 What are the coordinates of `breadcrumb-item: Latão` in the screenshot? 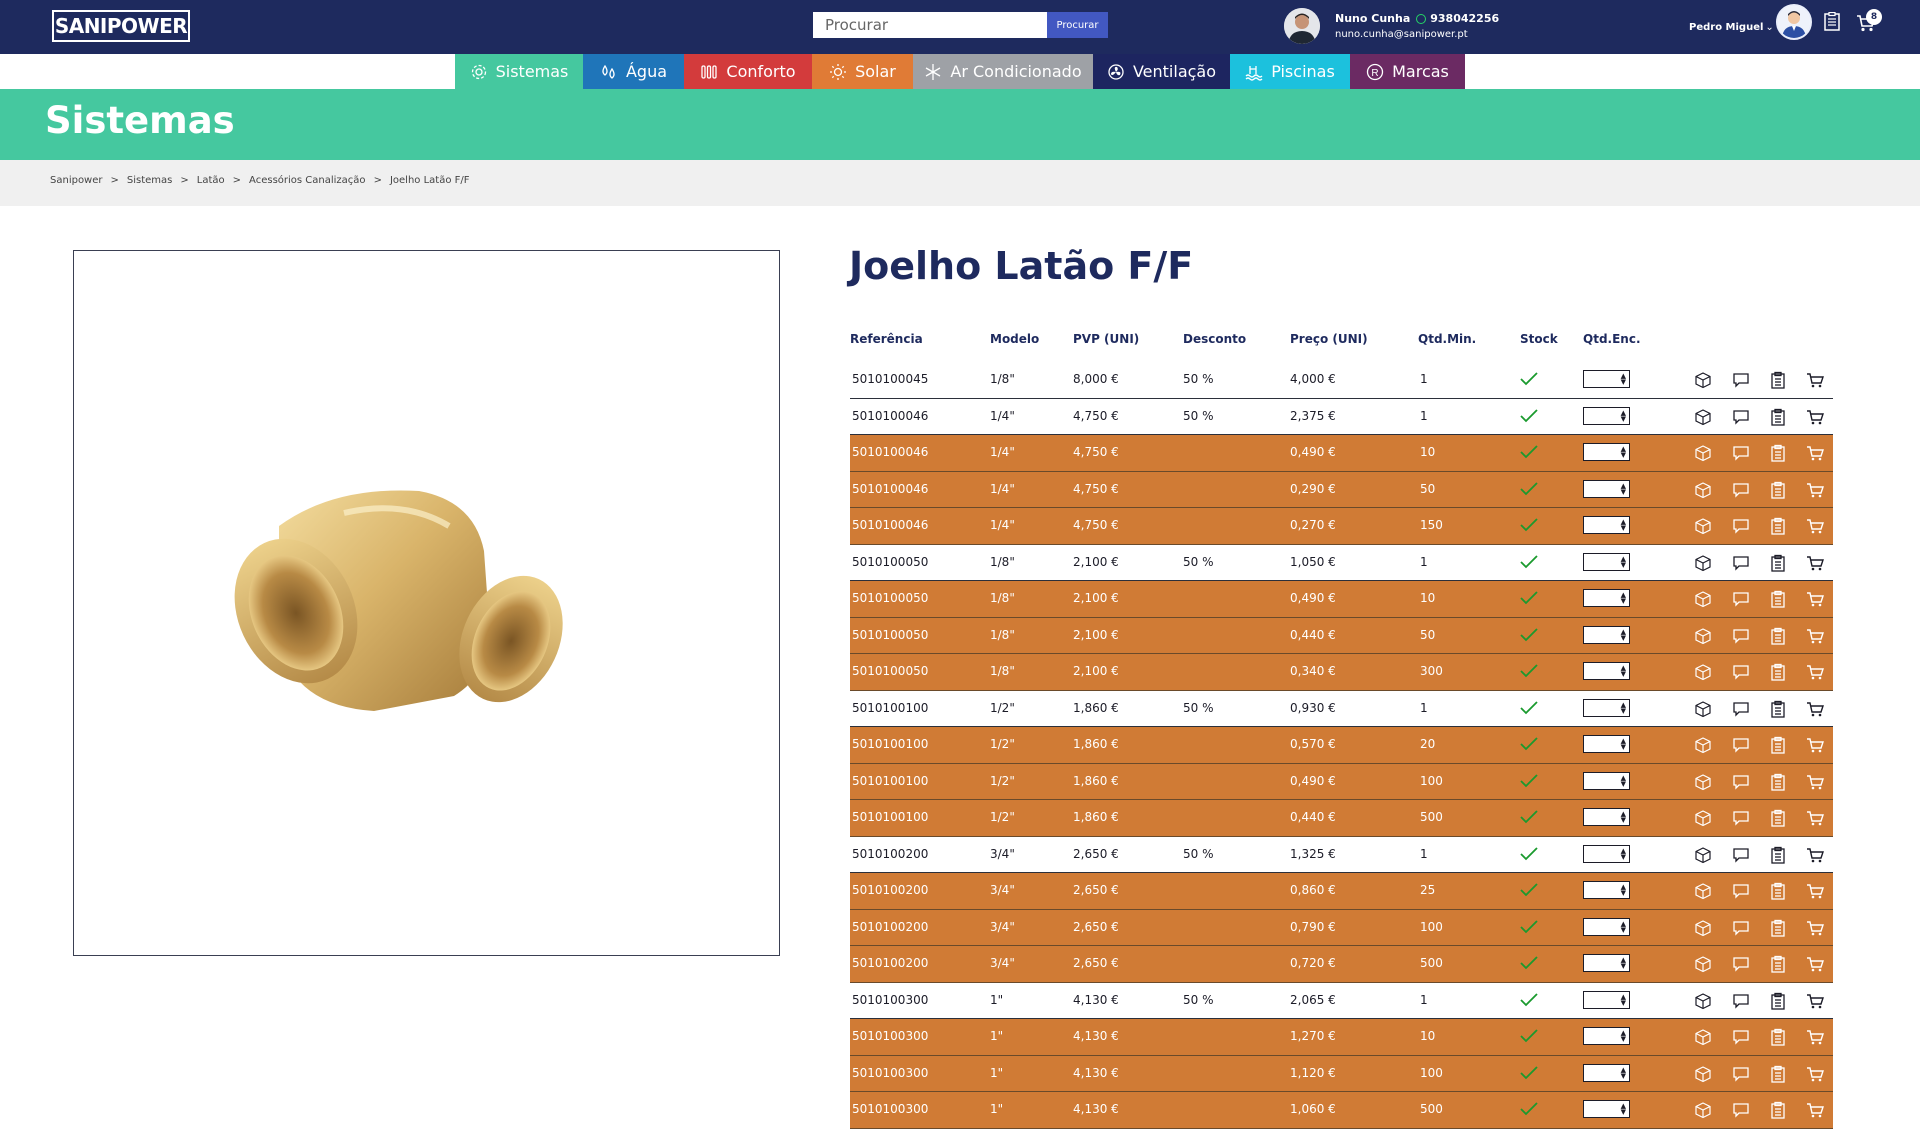 It's located at (210, 180).